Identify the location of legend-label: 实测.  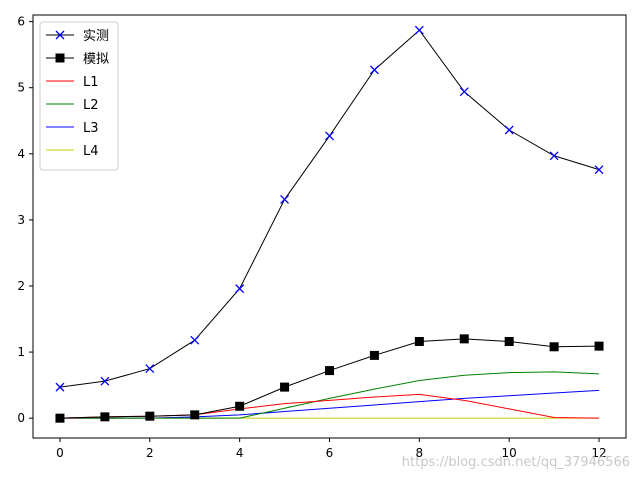
(96, 36).